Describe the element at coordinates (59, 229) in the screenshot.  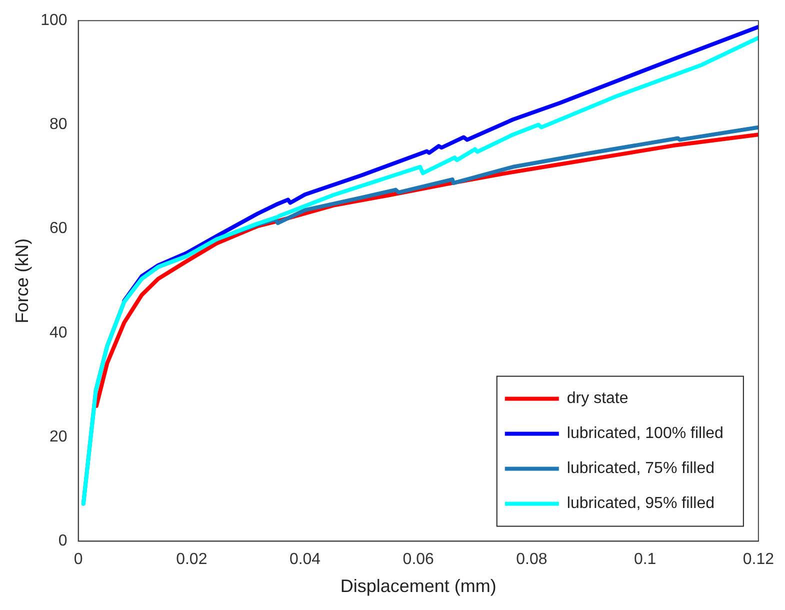
I see `y-tick-label: 60` at that location.